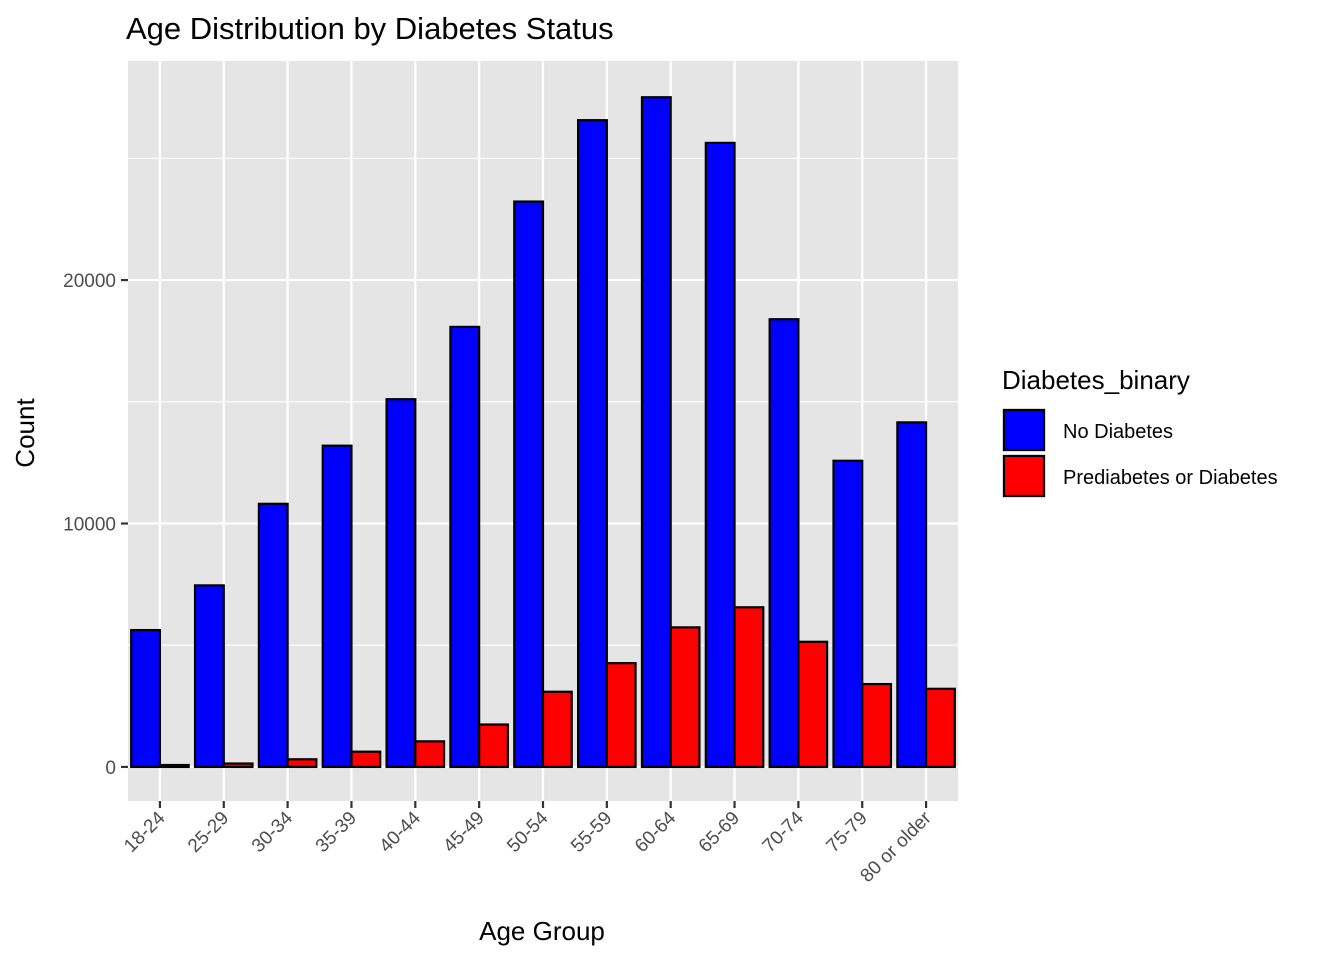 Image resolution: width=1344 pixels, height=960 pixels. Describe the element at coordinates (25, 433) in the screenshot. I see `y-axis-title: Count` at that location.